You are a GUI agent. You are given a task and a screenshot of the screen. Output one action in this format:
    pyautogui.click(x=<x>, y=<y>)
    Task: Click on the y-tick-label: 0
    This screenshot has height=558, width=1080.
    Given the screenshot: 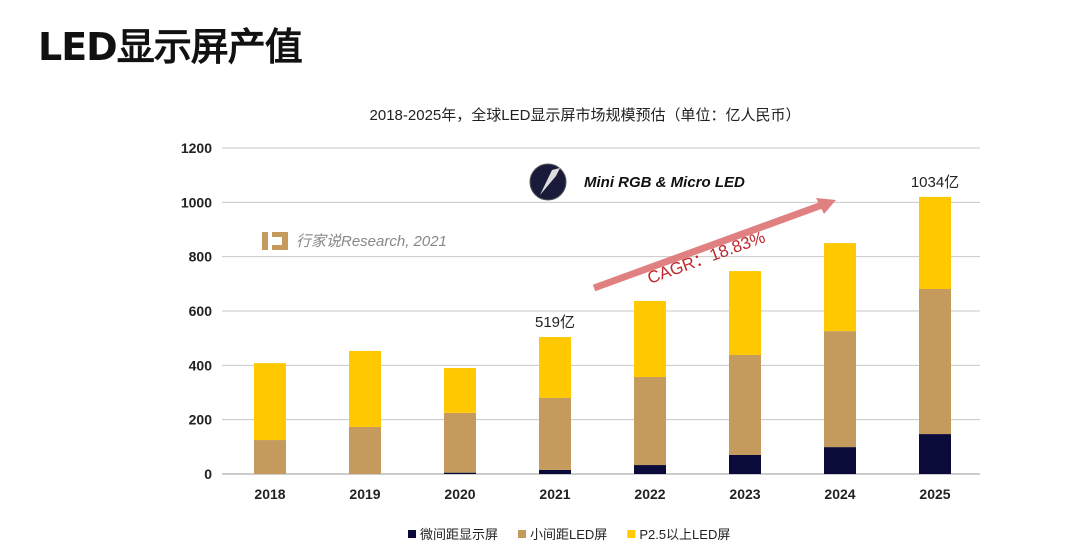 What is the action you would take?
    pyautogui.click(x=208, y=474)
    